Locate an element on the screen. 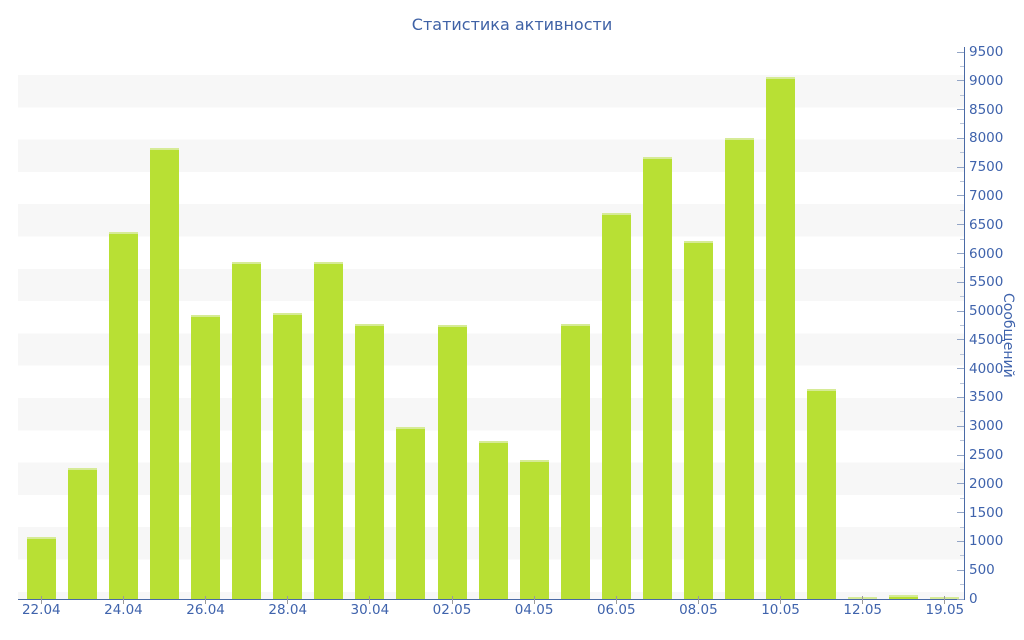 This screenshot has height=640, width=1024. y-axis-tick-label: 4500 is located at coordinates (986, 339).